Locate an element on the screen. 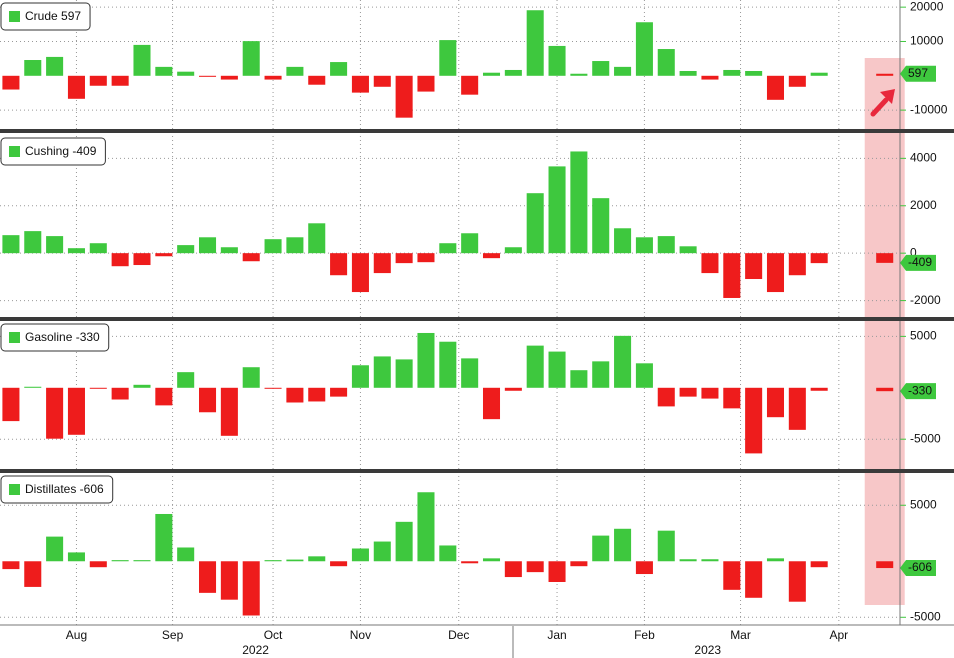  value-callout-box is located at coordinates (918, 73).